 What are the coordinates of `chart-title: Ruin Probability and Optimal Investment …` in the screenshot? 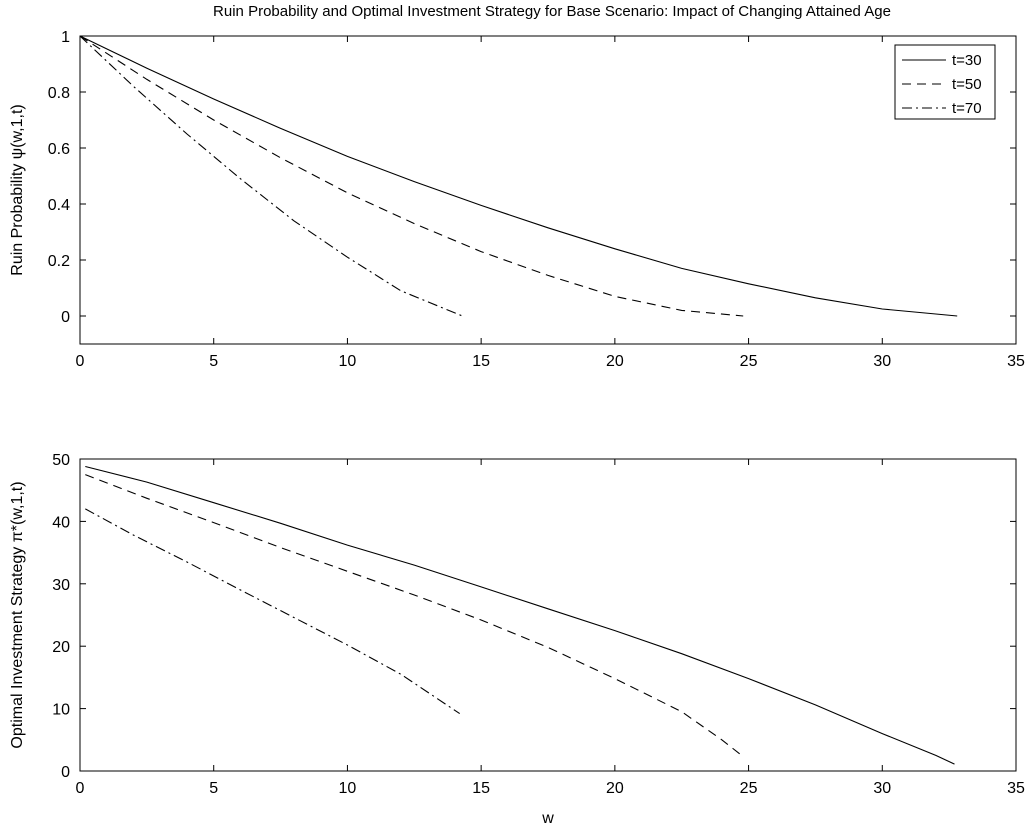 It's located at (552, 11).